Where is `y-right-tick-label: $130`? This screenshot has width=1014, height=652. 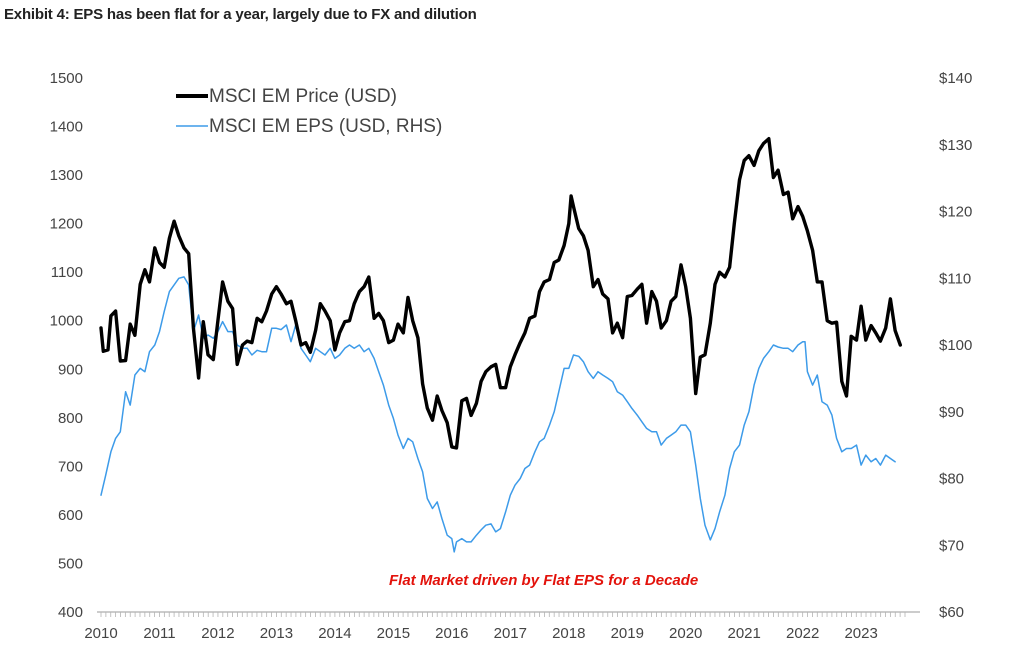
y-right-tick-label: $130 is located at coordinates (955, 145).